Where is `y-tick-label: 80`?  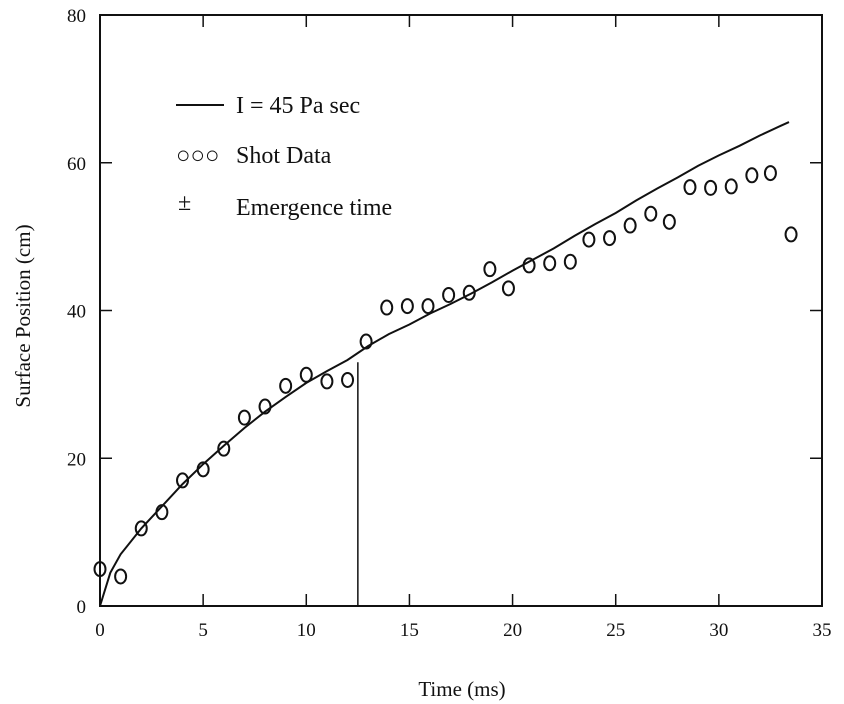 y-tick-label: 80 is located at coordinates (76, 16).